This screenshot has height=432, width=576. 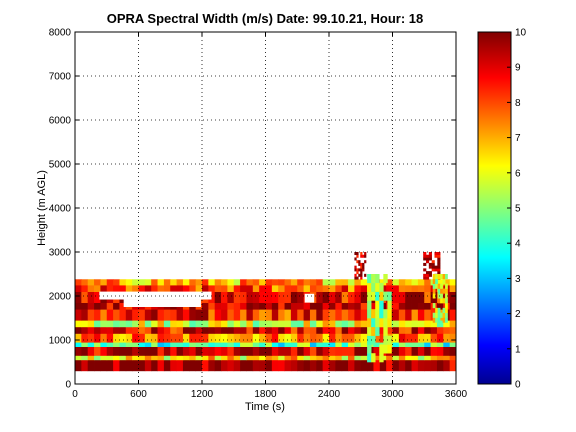 I want to click on x-tick-label: 3600, so click(x=456, y=394).